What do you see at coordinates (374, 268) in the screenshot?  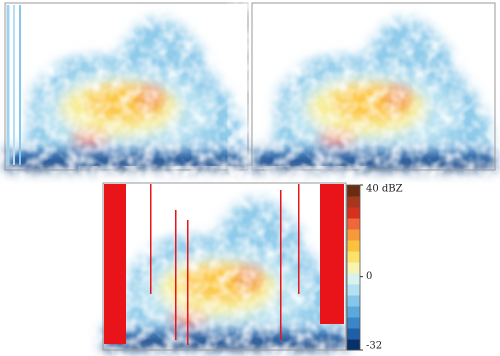 I see `colorbar: 40 dBZ 0 -32` at bounding box center [374, 268].